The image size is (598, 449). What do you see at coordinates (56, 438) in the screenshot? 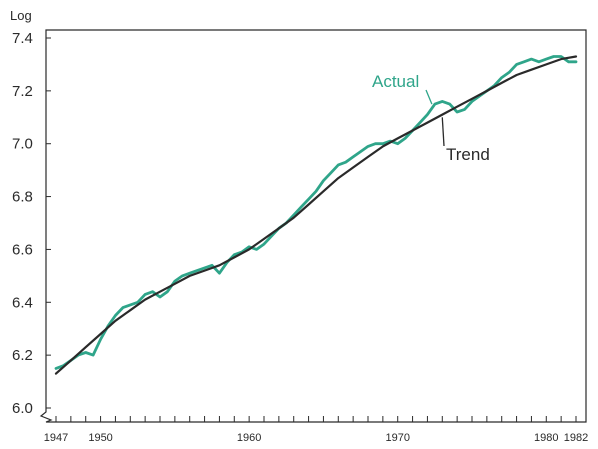
I see `x-tick-label: 1947` at bounding box center [56, 438].